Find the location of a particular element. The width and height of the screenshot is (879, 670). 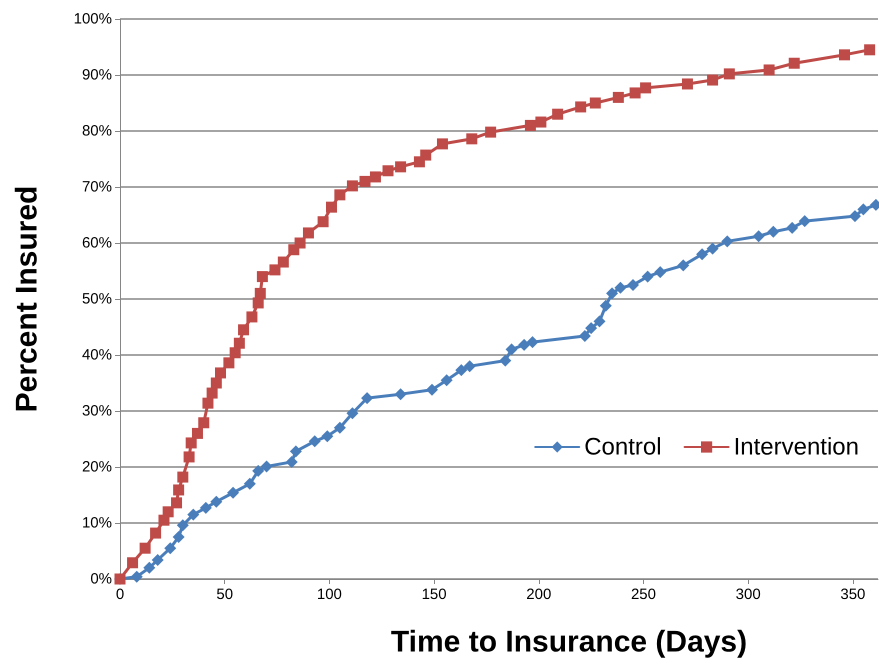

legend-label: Intervention is located at coordinates (797, 447).